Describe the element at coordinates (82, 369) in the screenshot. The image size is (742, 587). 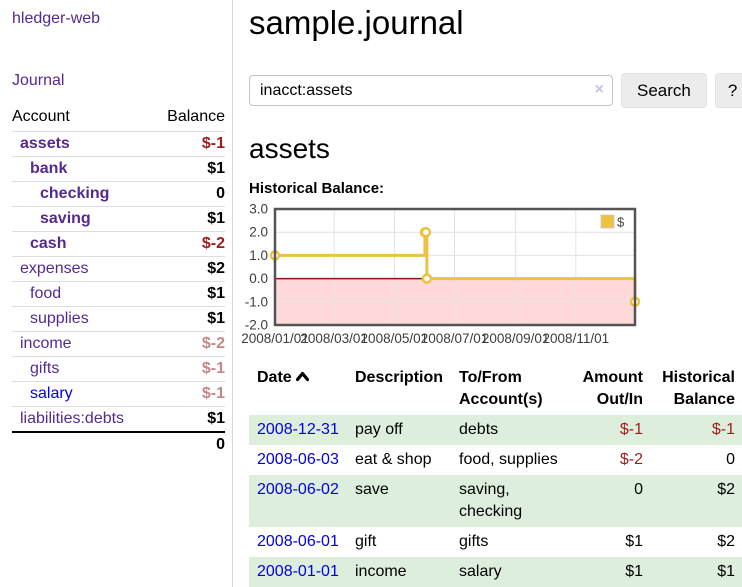
I see `account-cell: gifts` at that location.